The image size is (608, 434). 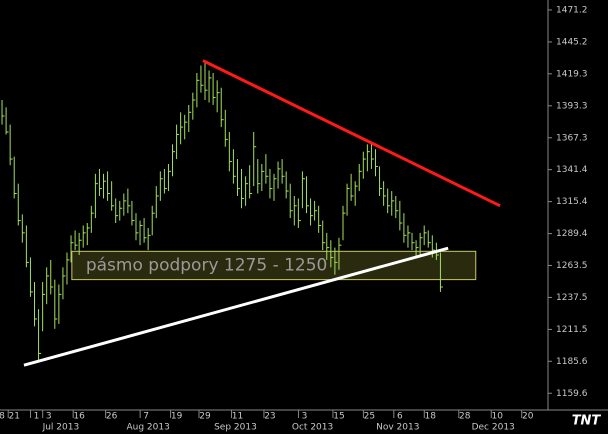 I want to click on y-tick-label: 1289.4, so click(x=572, y=234).